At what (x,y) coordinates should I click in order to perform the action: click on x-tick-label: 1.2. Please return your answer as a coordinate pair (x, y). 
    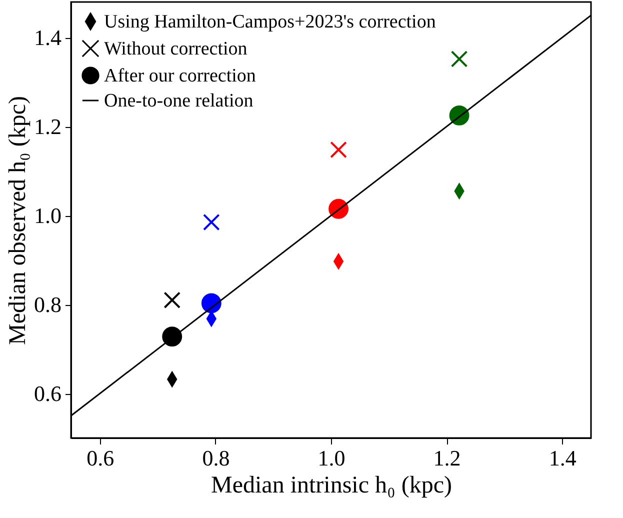
    Looking at the image, I should click on (447, 458).